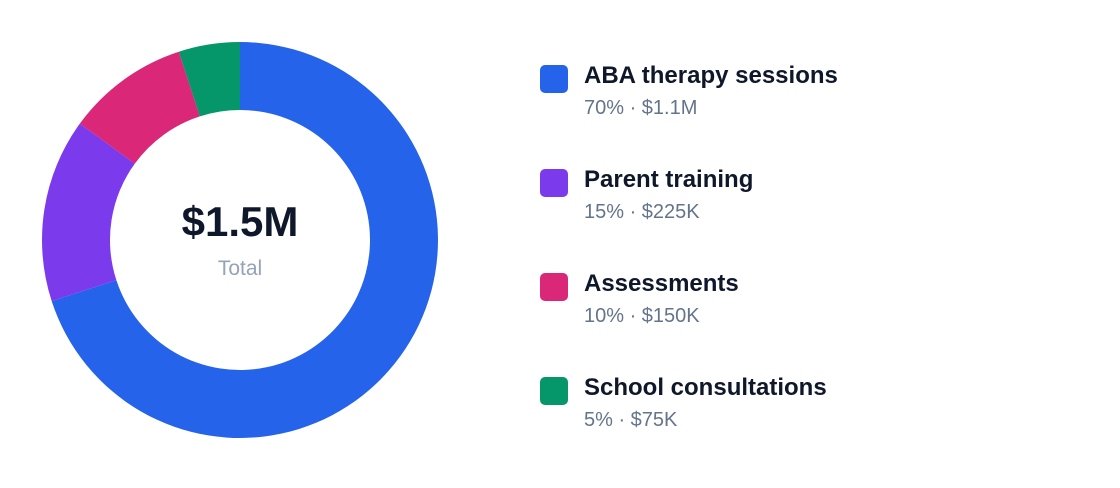 This screenshot has height=488, width=1120. What do you see at coordinates (705, 387) in the screenshot?
I see `legend-label: School consultations` at bounding box center [705, 387].